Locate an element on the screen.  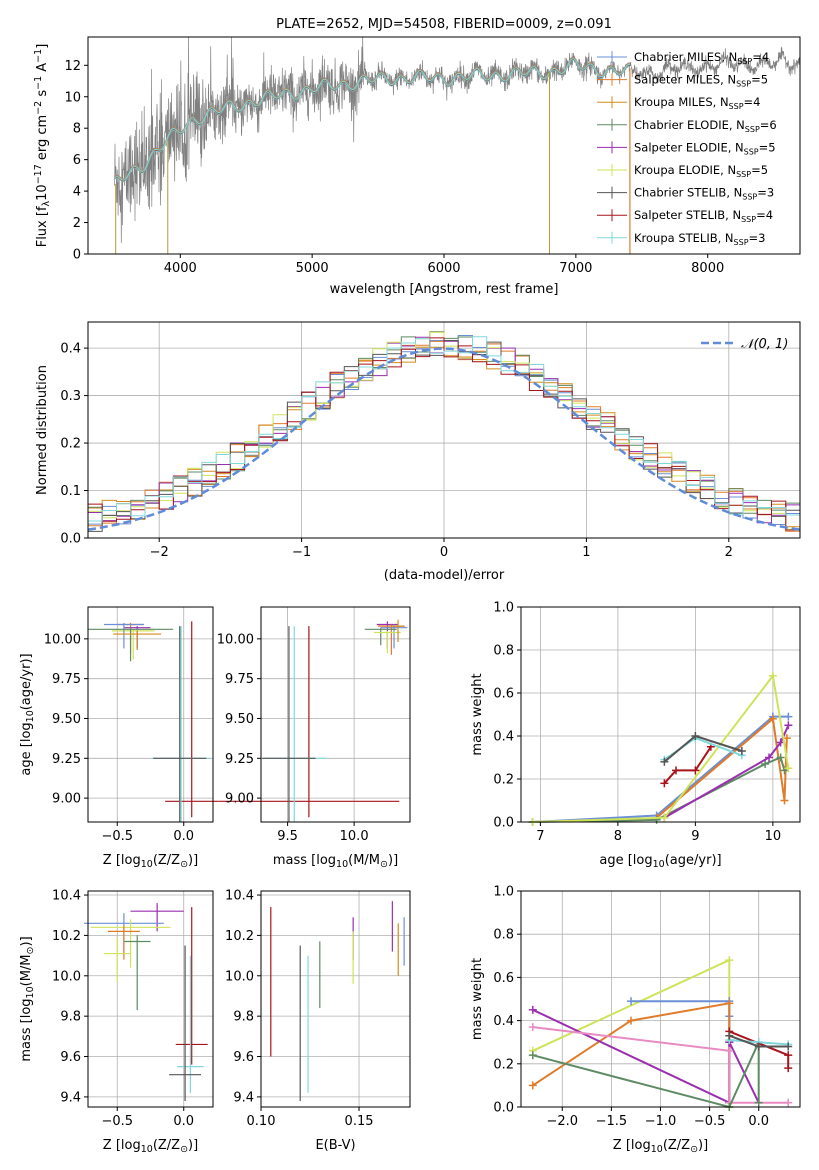
age-vs-mass-plot is located at coordinates (313, 720).